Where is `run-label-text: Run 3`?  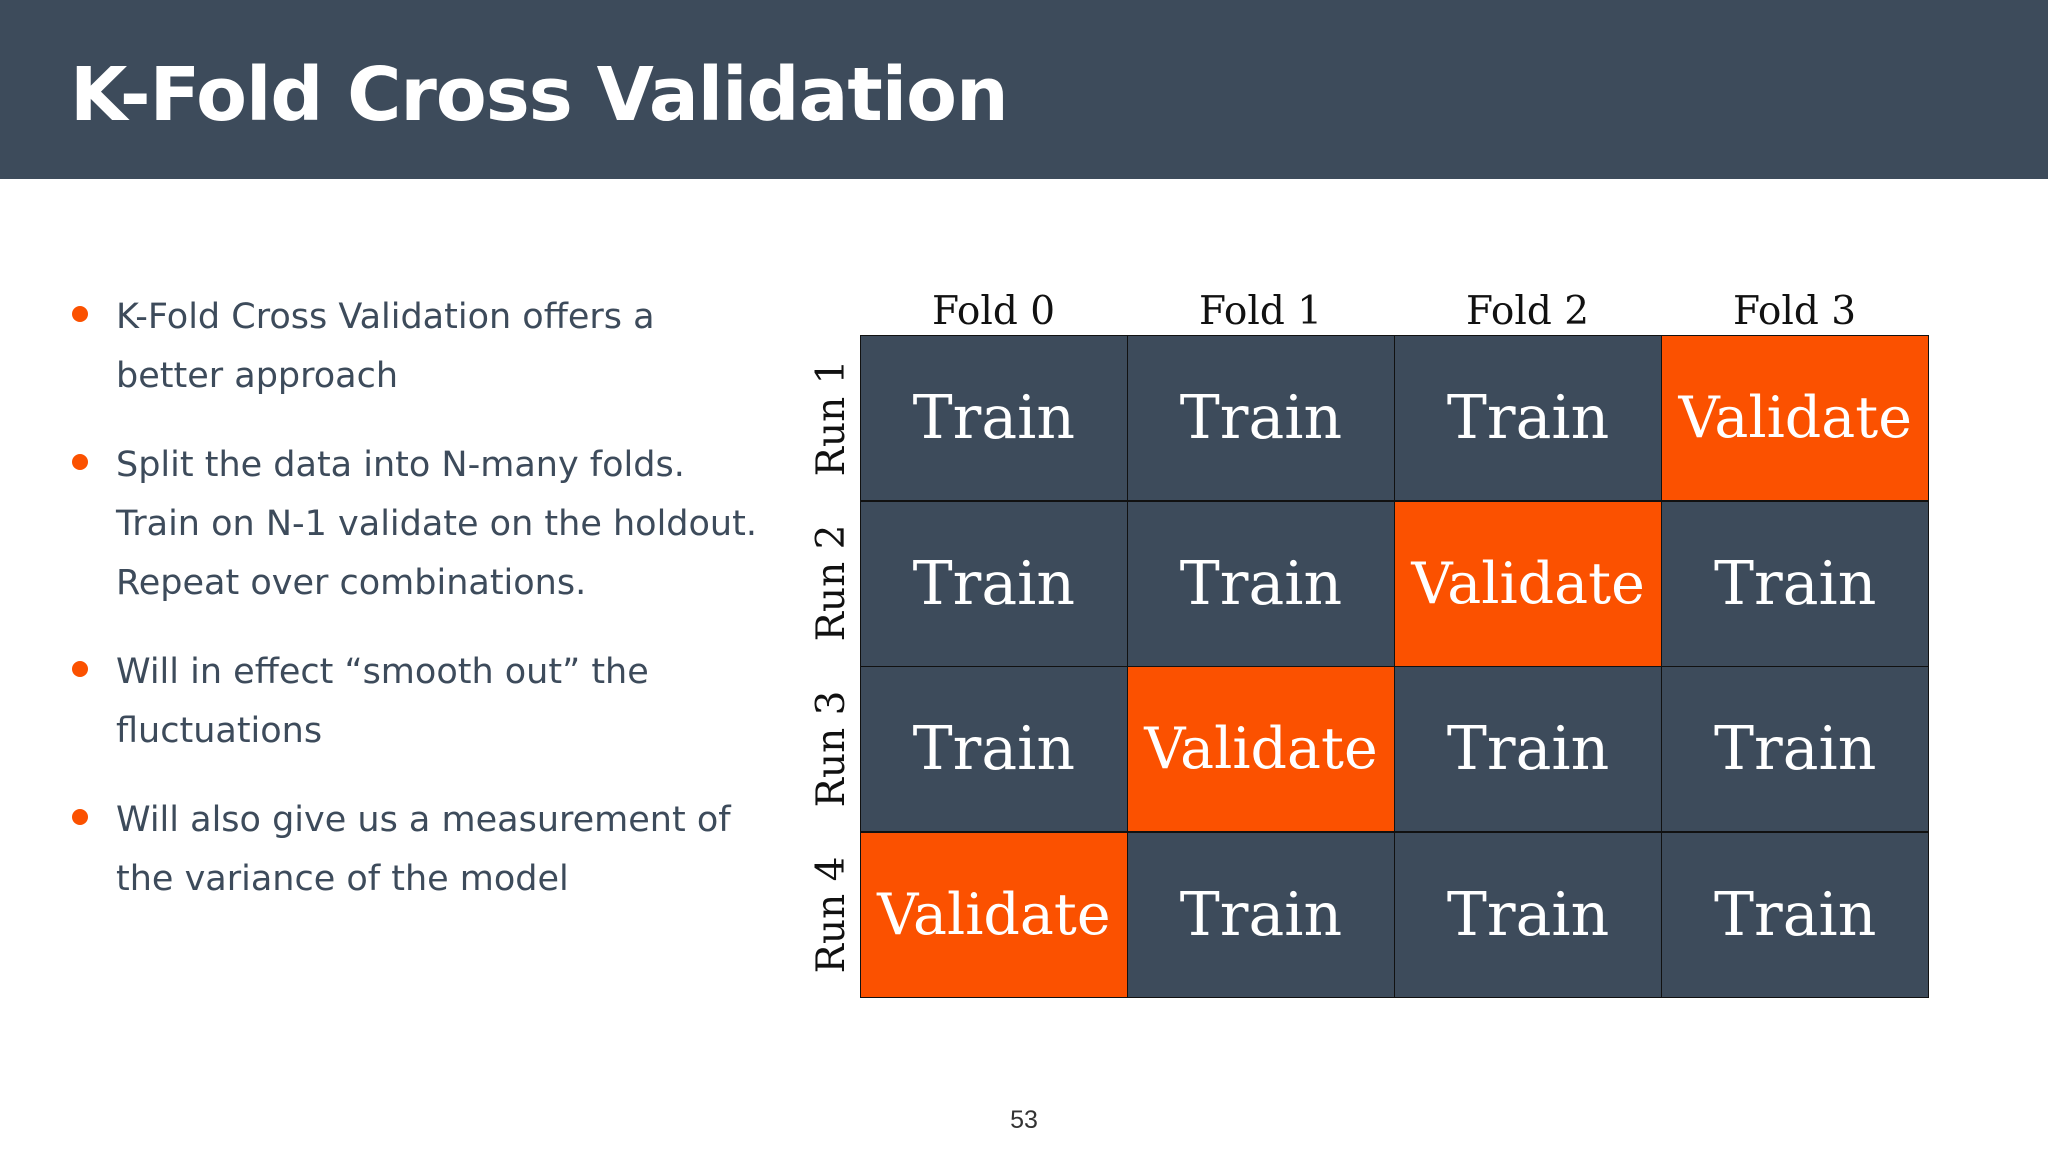 run-label-text: Run 3 is located at coordinates (831, 749).